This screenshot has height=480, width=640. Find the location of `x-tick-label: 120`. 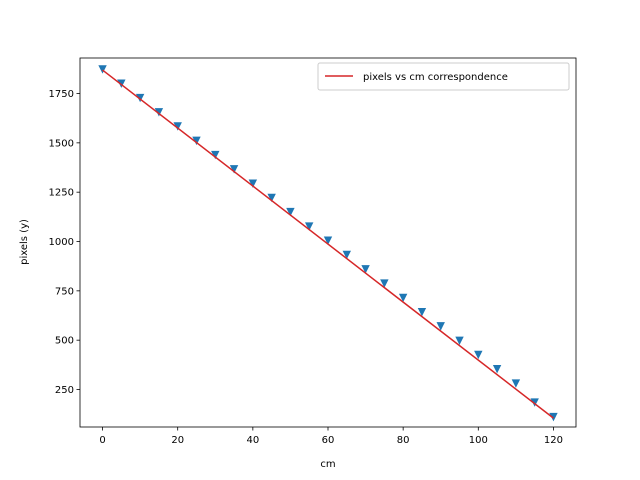

x-tick-label: 120 is located at coordinates (553, 440).